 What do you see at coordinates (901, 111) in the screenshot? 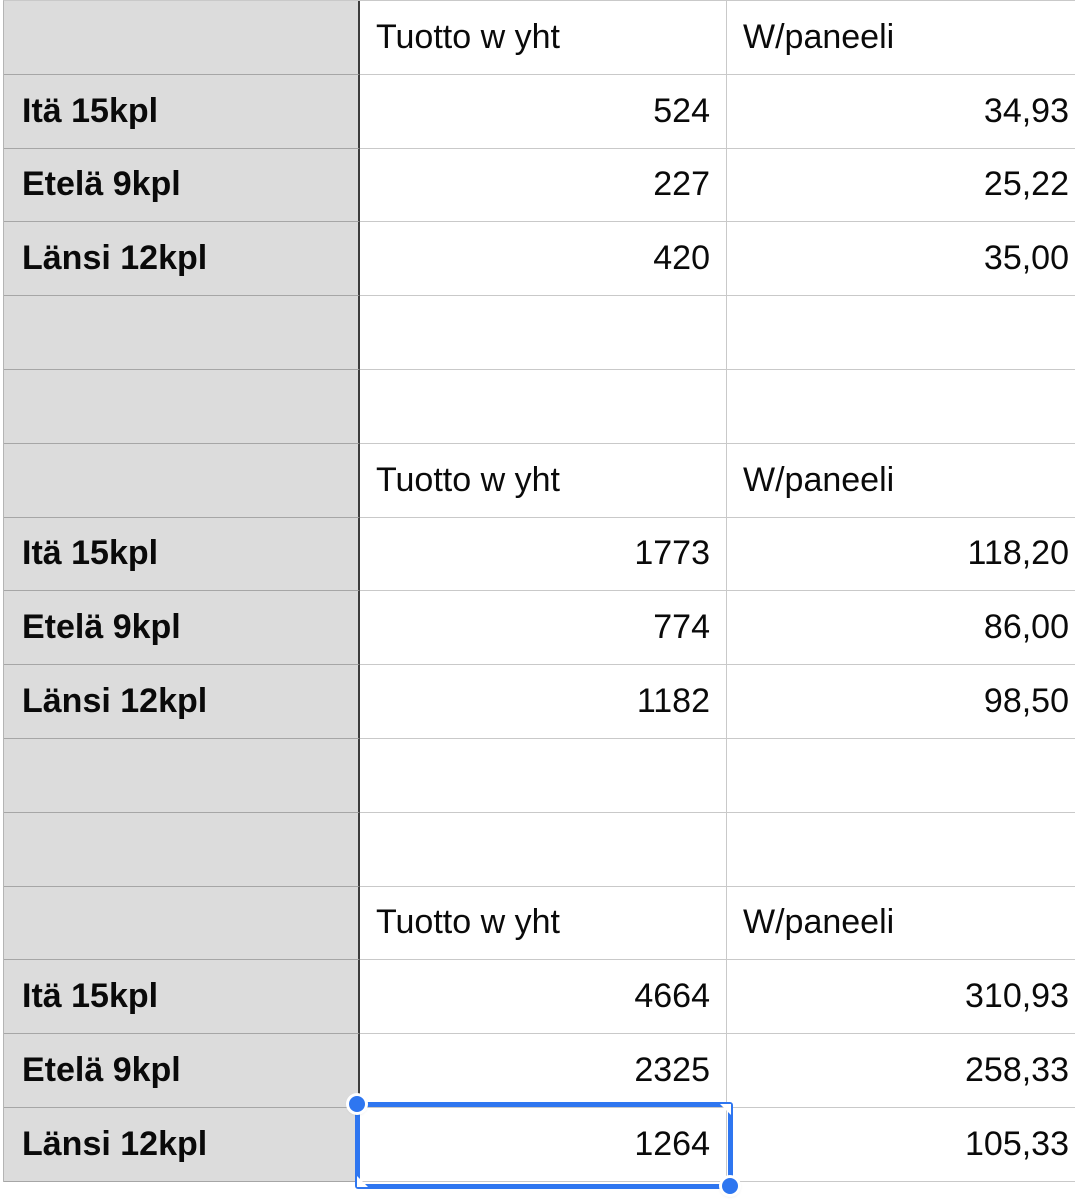
I see `value-cell-paneeli: 34,93` at bounding box center [901, 111].